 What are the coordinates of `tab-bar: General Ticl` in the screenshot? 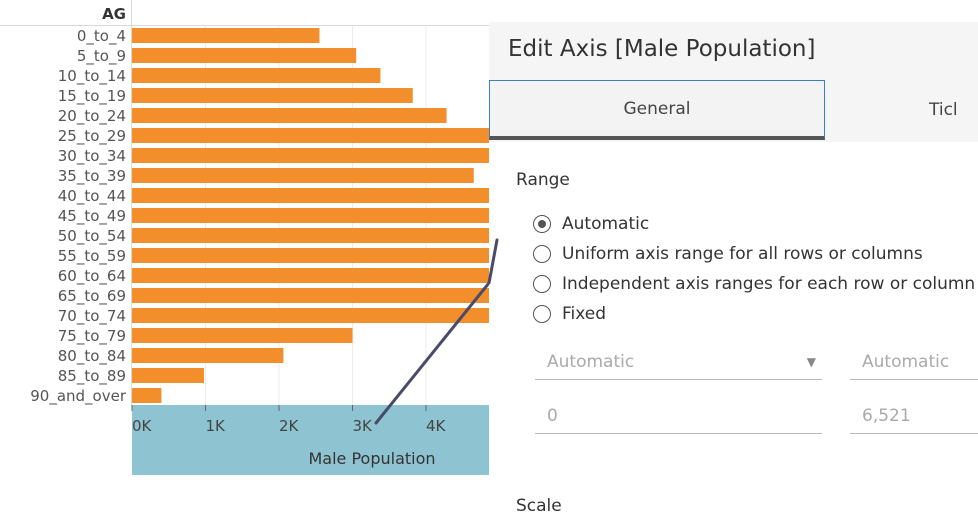 It's located at (733, 111).